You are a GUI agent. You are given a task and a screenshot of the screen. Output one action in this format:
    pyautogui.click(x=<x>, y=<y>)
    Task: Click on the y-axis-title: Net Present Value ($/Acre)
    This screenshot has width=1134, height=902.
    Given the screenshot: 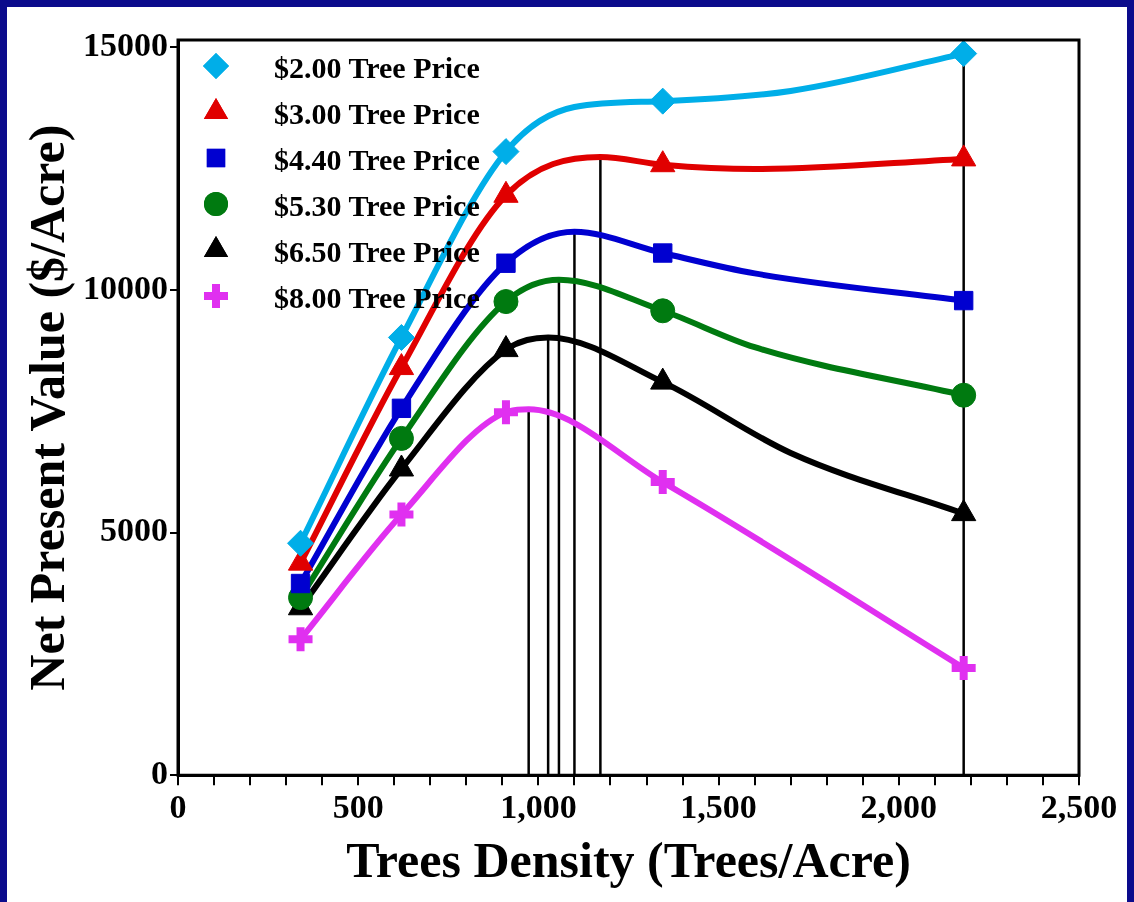 What is the action you would take?
    pyautogui.click(x=46, y=407)
    